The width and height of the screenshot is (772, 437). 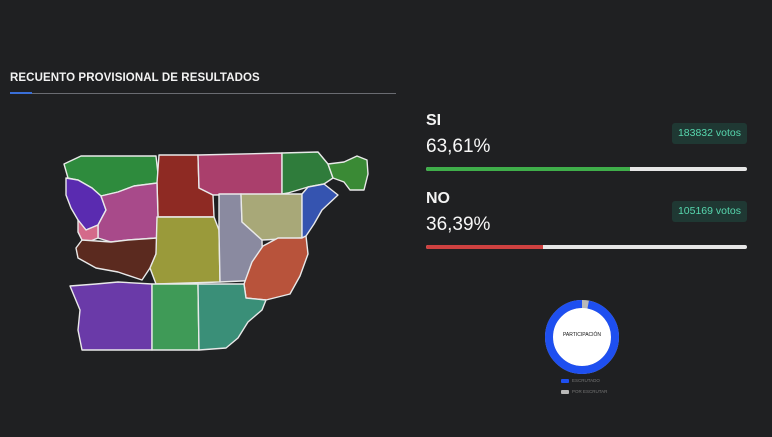 I want to click on title-divider-accent, so click(x=21, y=93).